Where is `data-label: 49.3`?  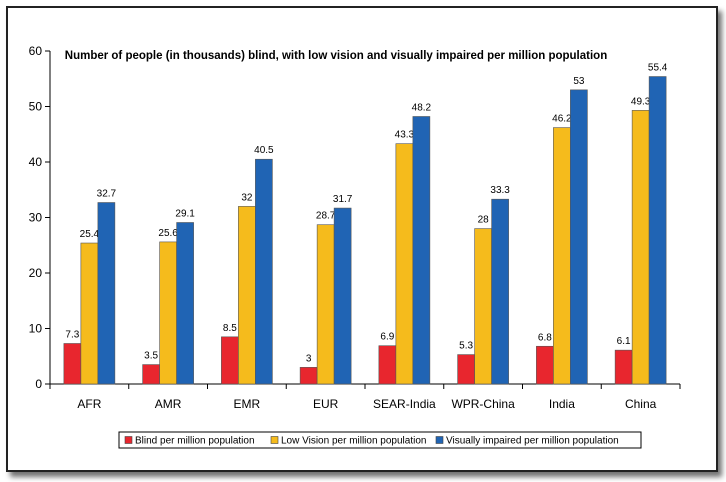
data-label: 49.3 is located at coordinates (641, 101).